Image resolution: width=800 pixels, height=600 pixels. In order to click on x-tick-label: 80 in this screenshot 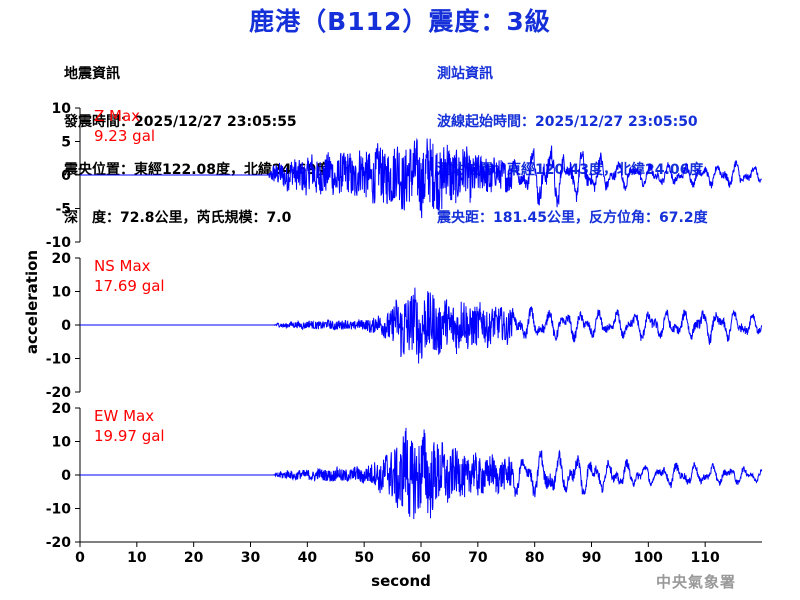, I will do `click(535, 558)`.